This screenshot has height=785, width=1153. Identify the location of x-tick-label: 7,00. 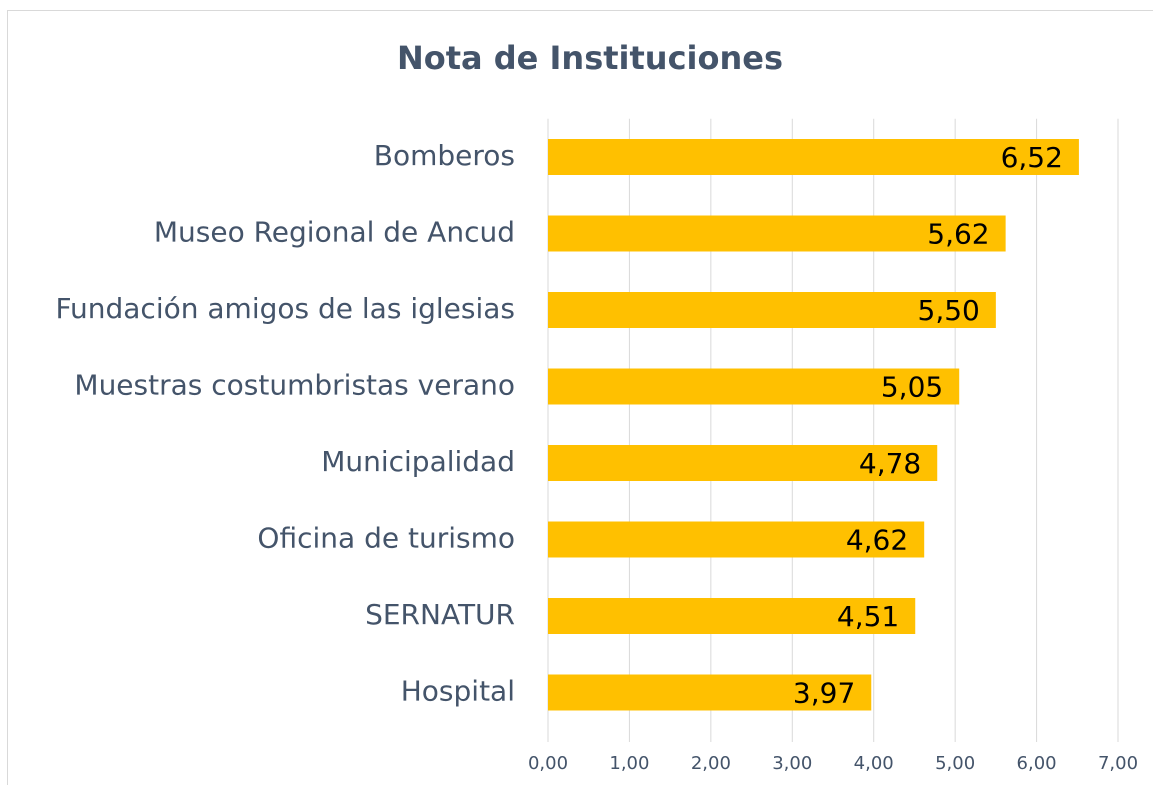
(1118, 763).